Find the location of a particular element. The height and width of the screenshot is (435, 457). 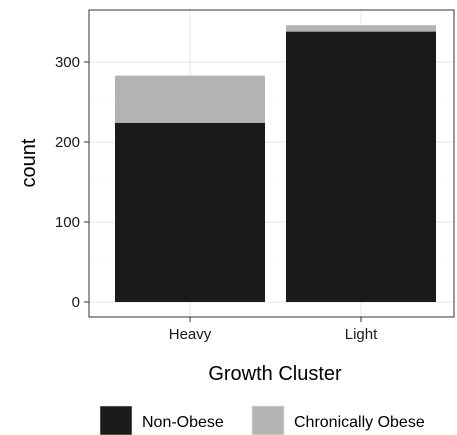

legend: Non-Obese Chronically Obese is located at coordinates (262, 420).